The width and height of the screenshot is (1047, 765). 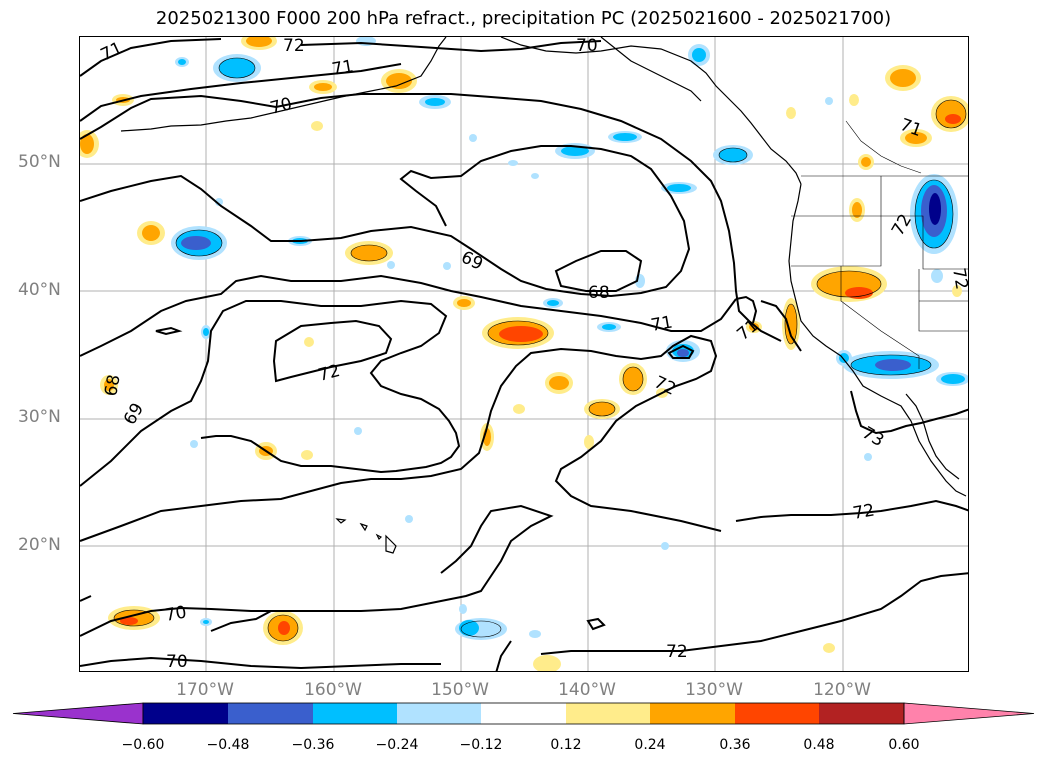 I want to click on colorbar, so click(x=523, y=719).